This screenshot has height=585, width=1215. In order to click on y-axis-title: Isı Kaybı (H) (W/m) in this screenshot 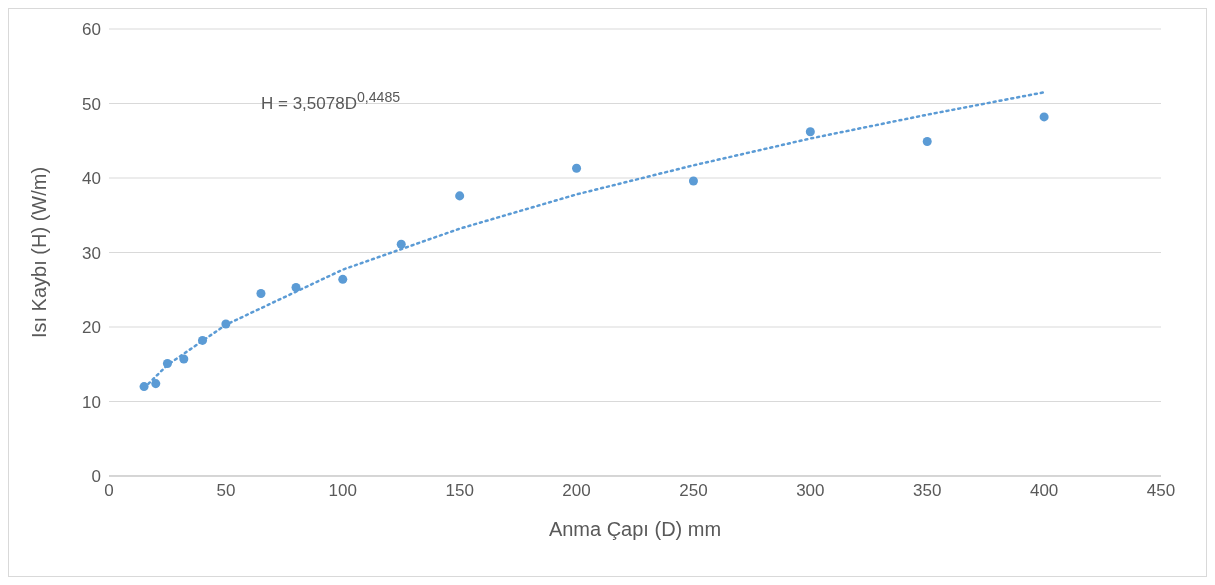, I will do `click(39, 252)`.